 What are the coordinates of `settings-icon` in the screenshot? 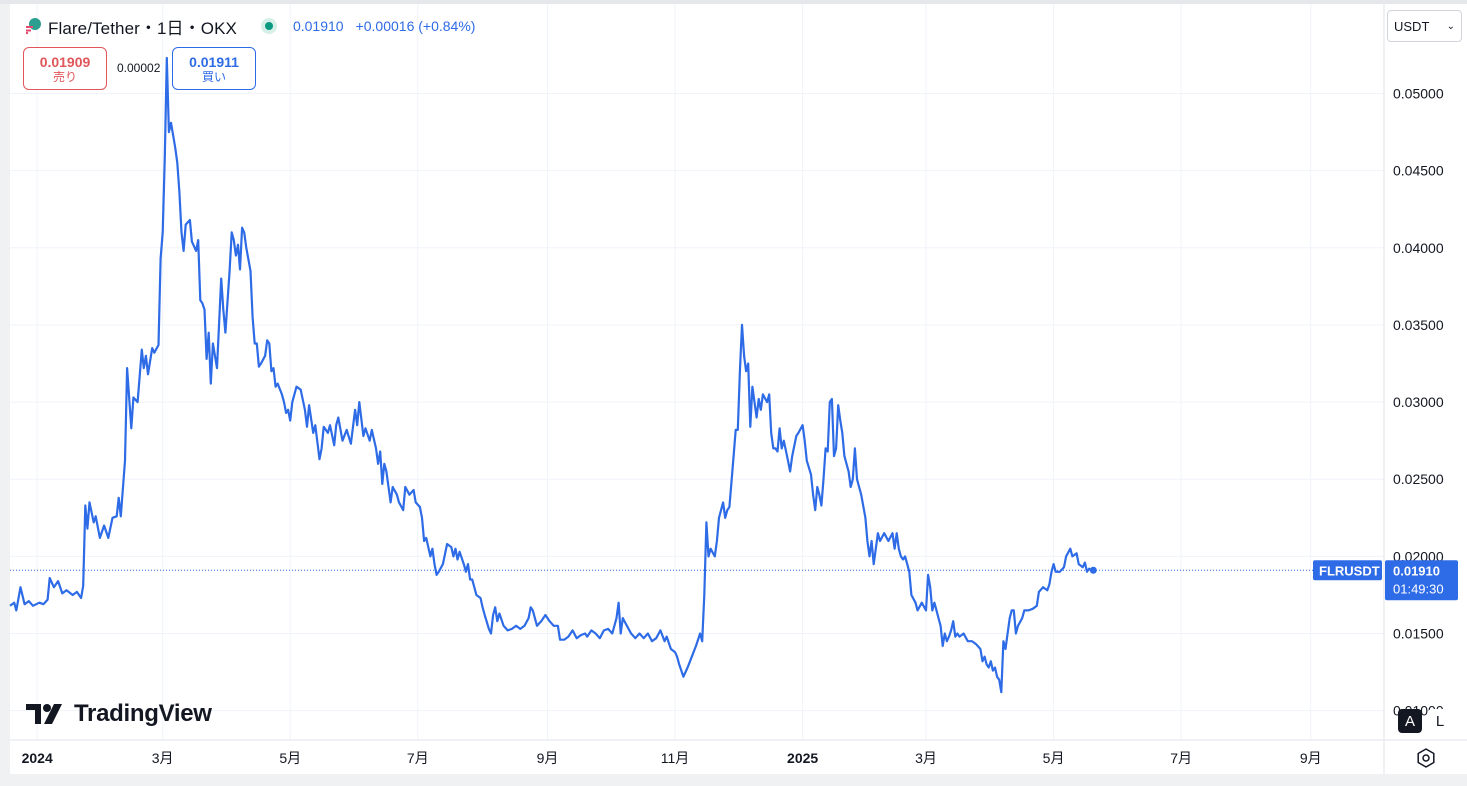 It's located at (1426, 758).